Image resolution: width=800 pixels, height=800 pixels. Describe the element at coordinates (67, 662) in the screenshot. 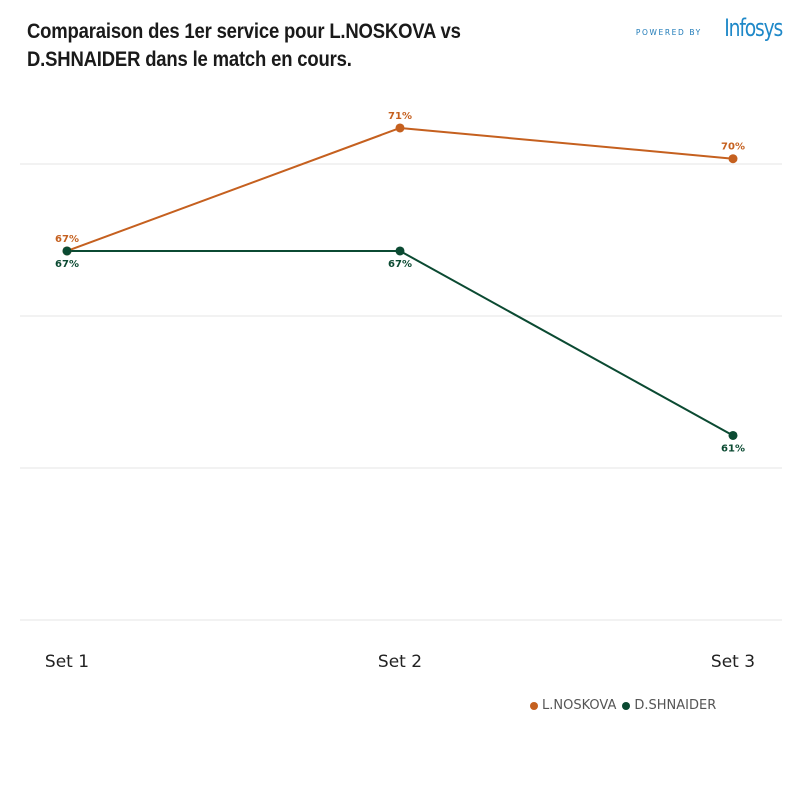

I see `x-tick-label: Set 1` at that location.